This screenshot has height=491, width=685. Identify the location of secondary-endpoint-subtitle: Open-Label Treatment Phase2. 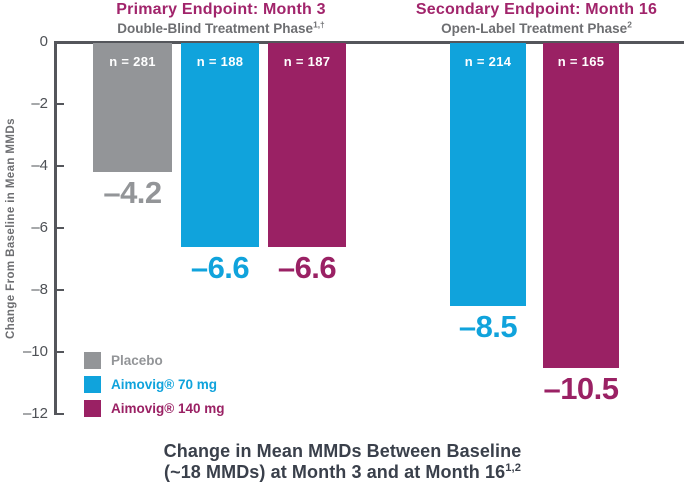
(536, 27).